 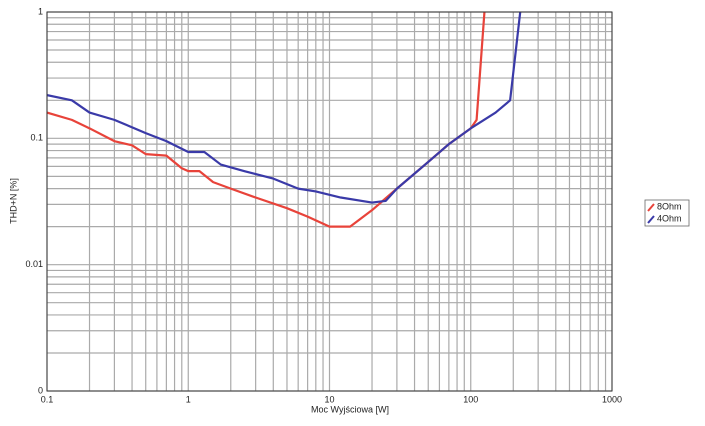 I want to click on x-axis-label: Moc Wyjściowa [W], so click(x=350, y=409).